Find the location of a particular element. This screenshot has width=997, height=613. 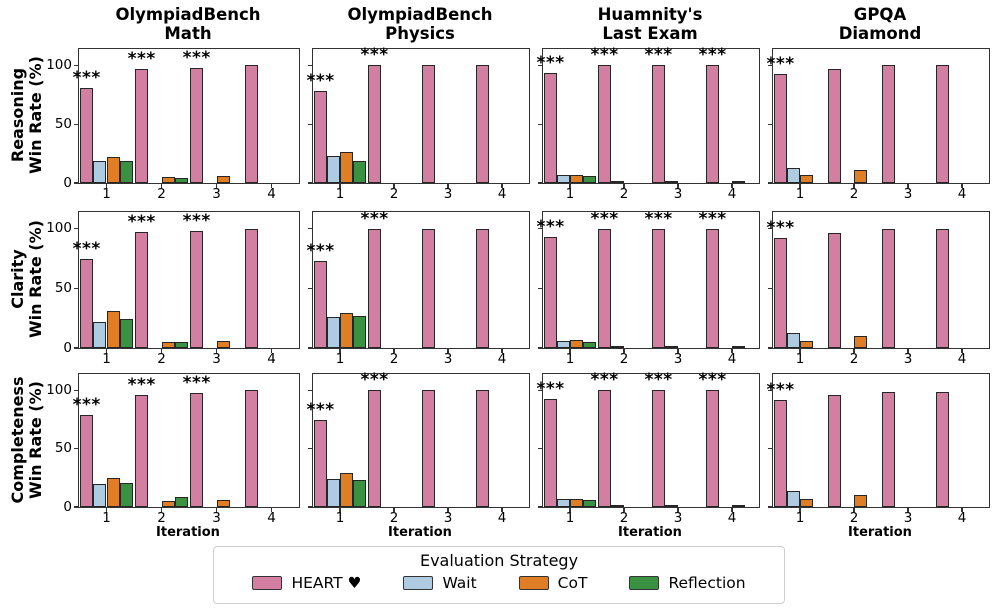

chart-panel: 1 *** 2 *** 3 *** 4 *** is located at coordinates (648, 447).